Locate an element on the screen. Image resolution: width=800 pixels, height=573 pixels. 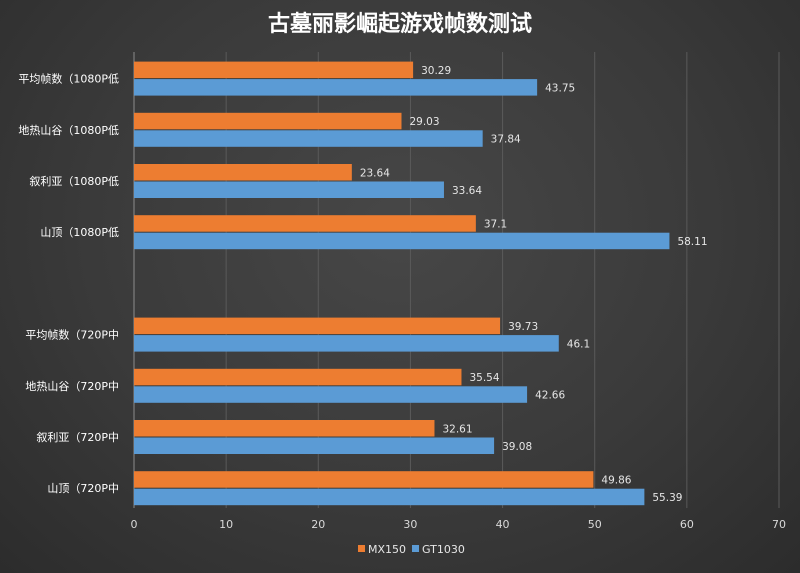
legend-label: GT1030 is located at coordinates (443, 549).